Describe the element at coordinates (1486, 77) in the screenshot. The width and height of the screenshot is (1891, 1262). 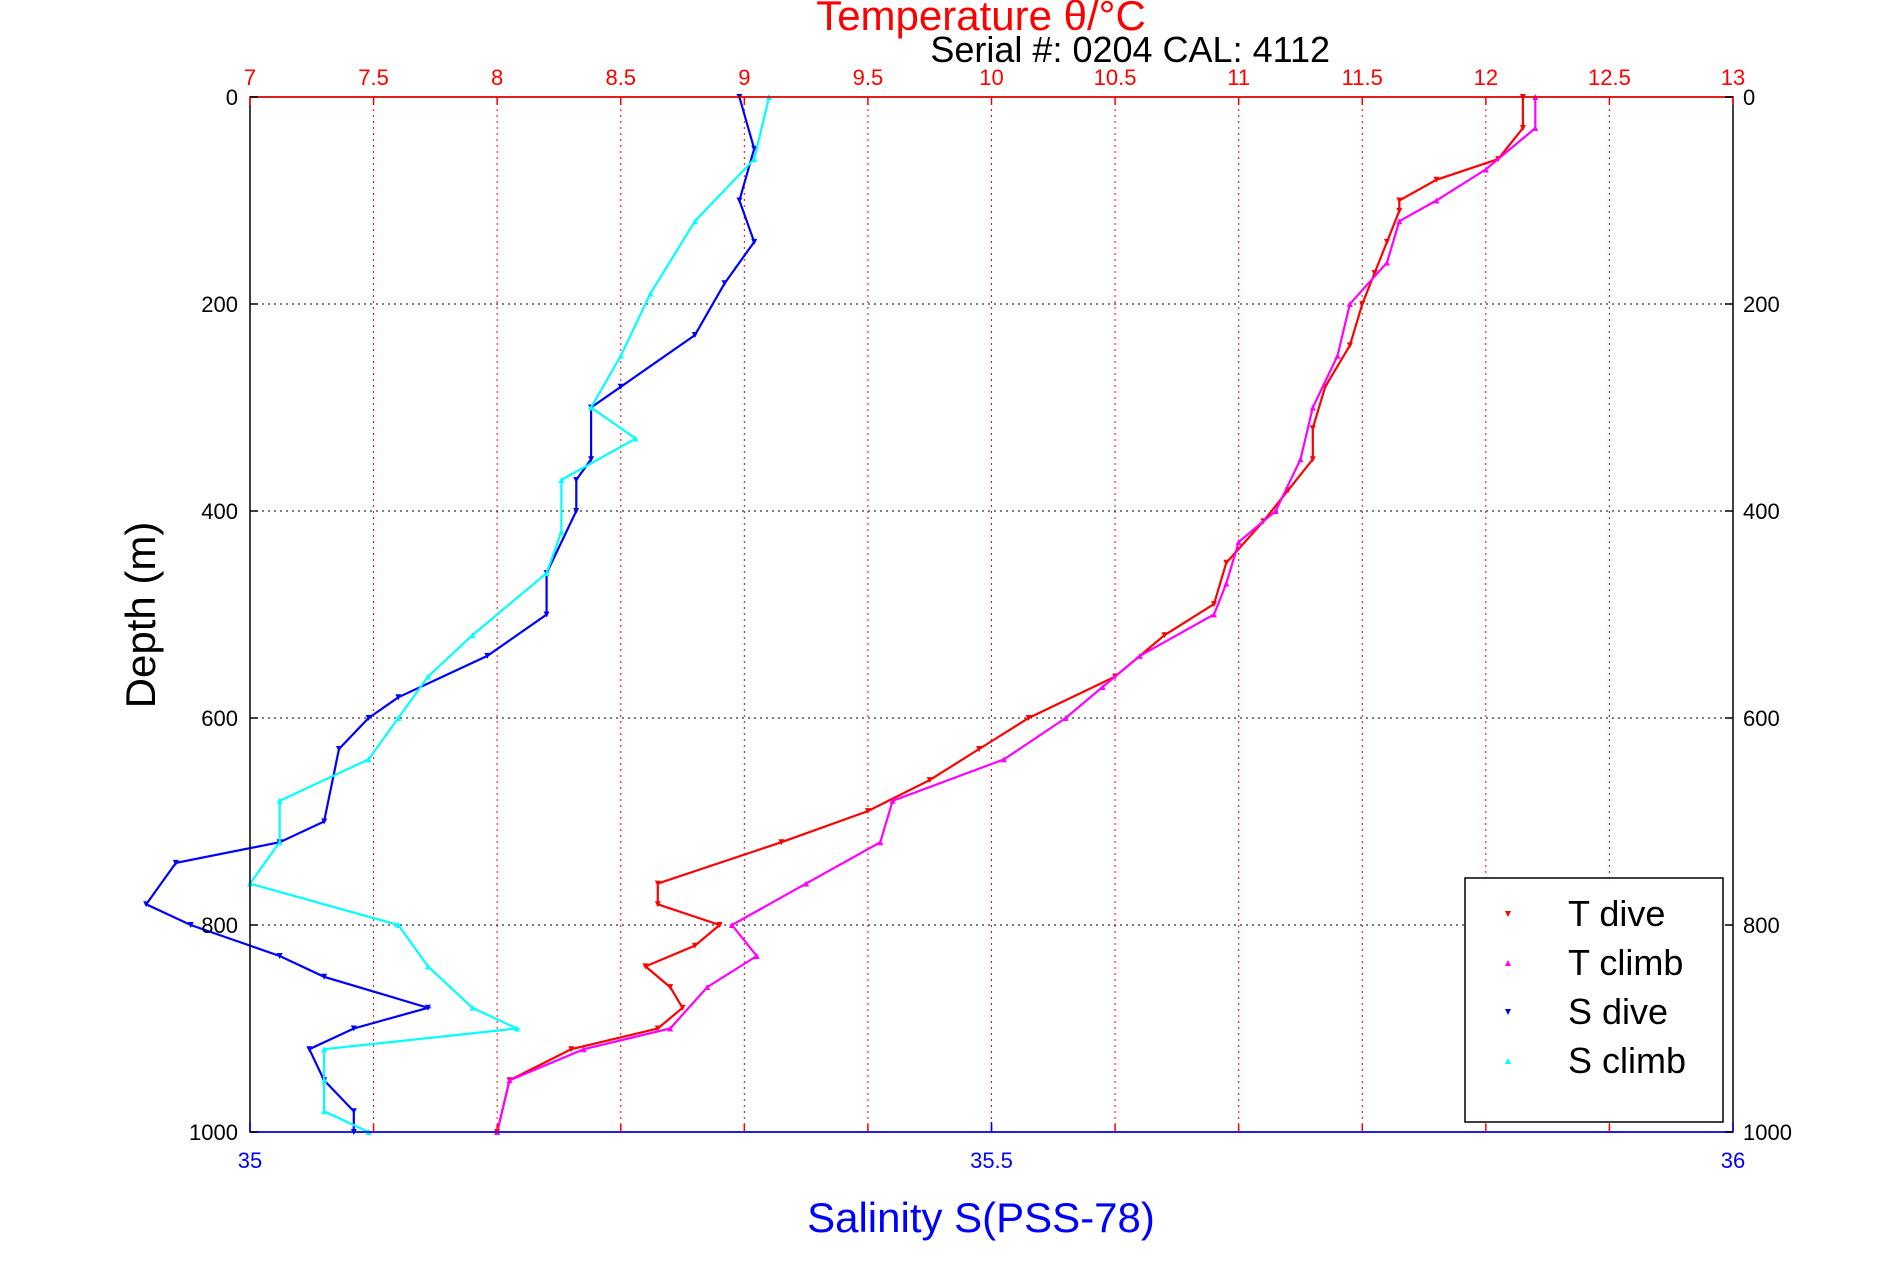
I see `x-top-tick-label: 12` at that location.